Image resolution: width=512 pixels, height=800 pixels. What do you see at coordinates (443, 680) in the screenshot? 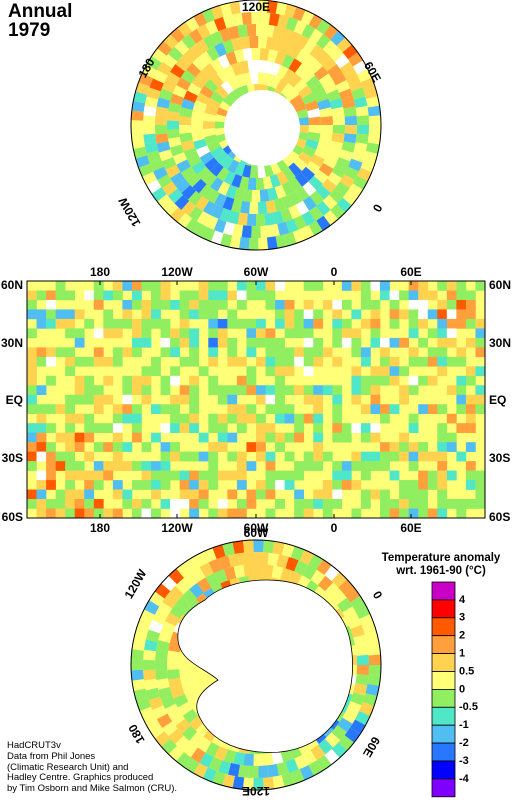
I see `legend-swatch` at bounding box center [443, 680].